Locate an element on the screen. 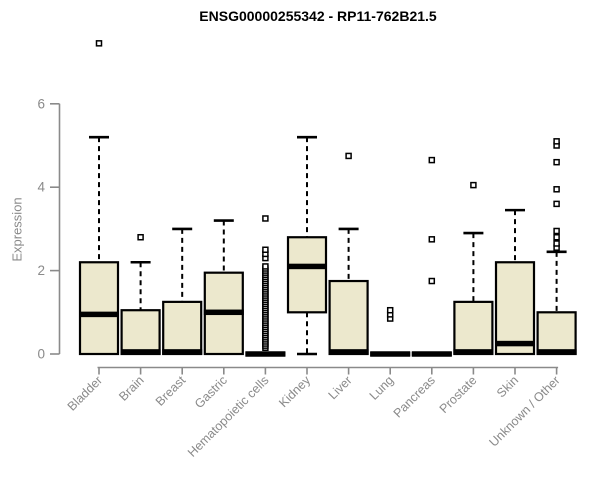 The width and height of the screenshot is (600, 500). x-tick-label: Unknown / Other is located at coordinates (524, 411).